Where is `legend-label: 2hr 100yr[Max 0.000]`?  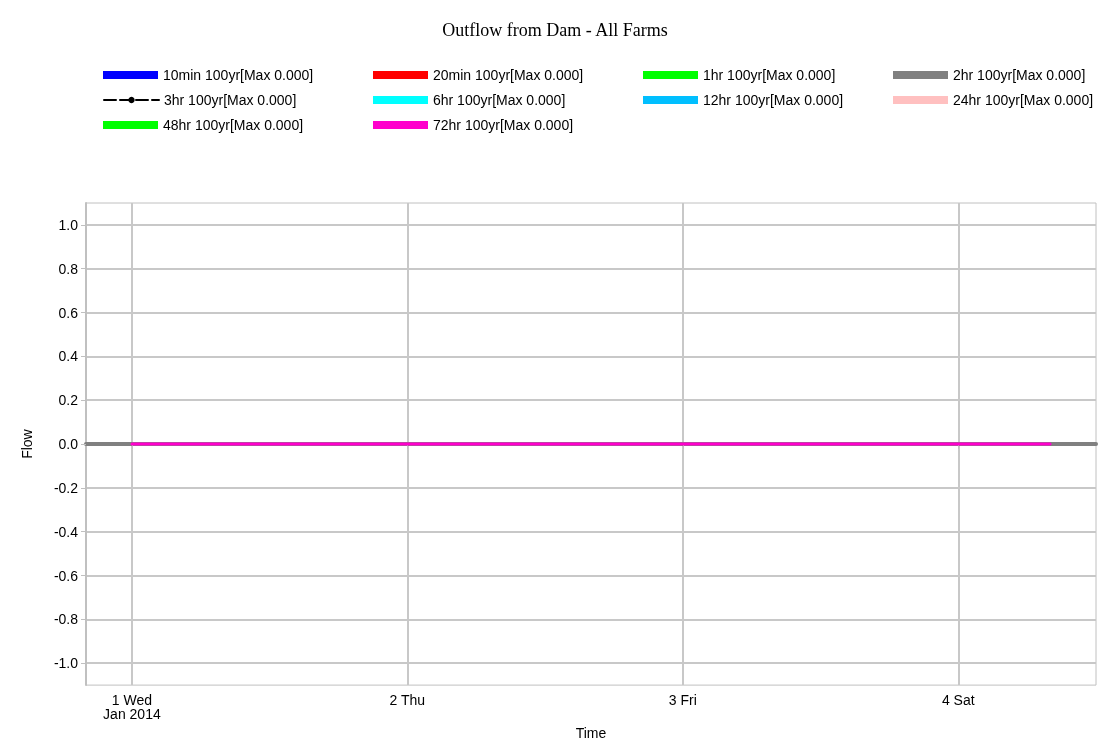 legend-label: 2hr 100yr[Max 0.000] is located at coordinates (1019, 75).